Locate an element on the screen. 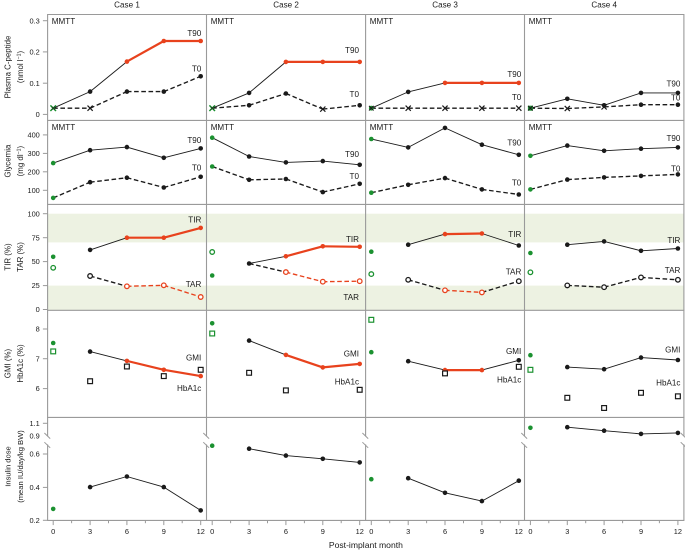 The image size is (685, 550). svg-text: 0.4 is located at coordinates (35, 487).